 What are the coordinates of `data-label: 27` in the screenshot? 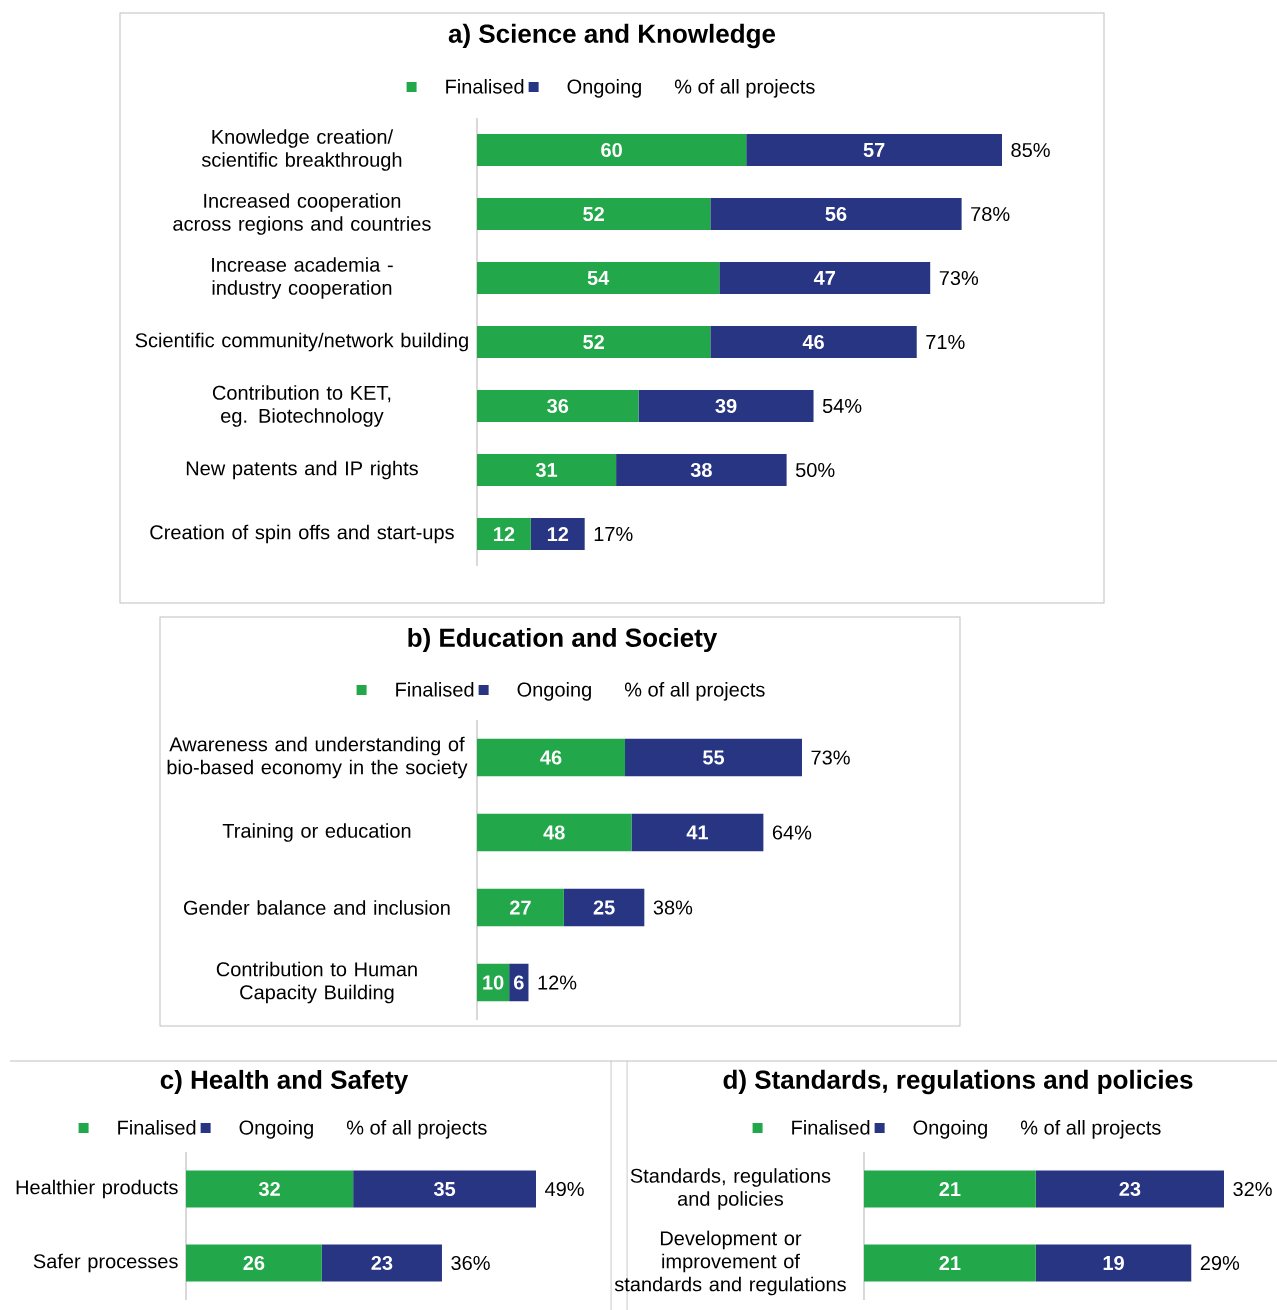 It's located at (520, 907).